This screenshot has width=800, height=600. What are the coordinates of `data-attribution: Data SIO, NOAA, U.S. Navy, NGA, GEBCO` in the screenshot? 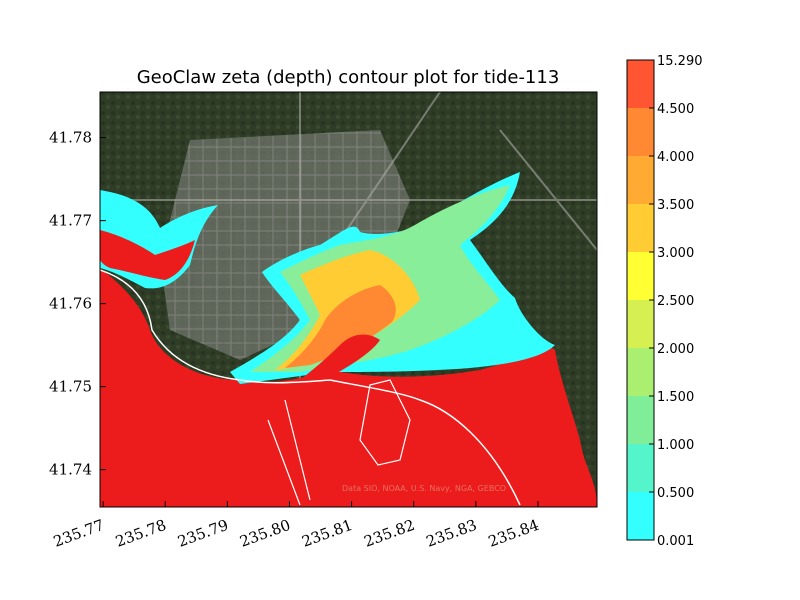 It's located at (424, 488).